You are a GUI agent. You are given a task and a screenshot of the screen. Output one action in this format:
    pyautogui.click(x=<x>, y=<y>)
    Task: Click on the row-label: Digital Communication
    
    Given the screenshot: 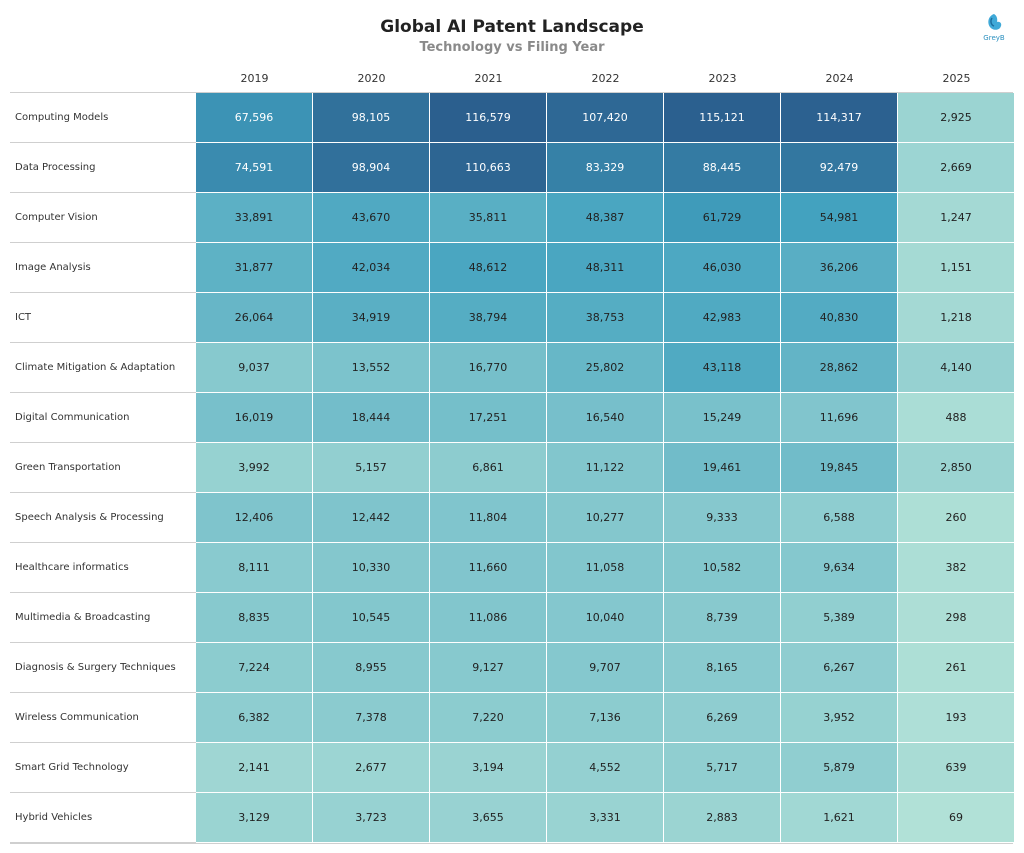 What is the action you would take?
    pyautogui.click(x=72, y=417)
    